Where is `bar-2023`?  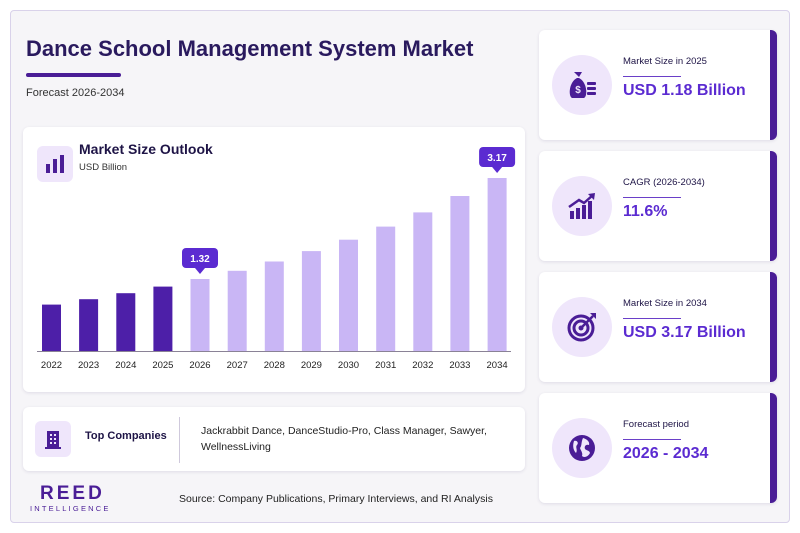 bar-2023 is located at coordinates (89, 325).